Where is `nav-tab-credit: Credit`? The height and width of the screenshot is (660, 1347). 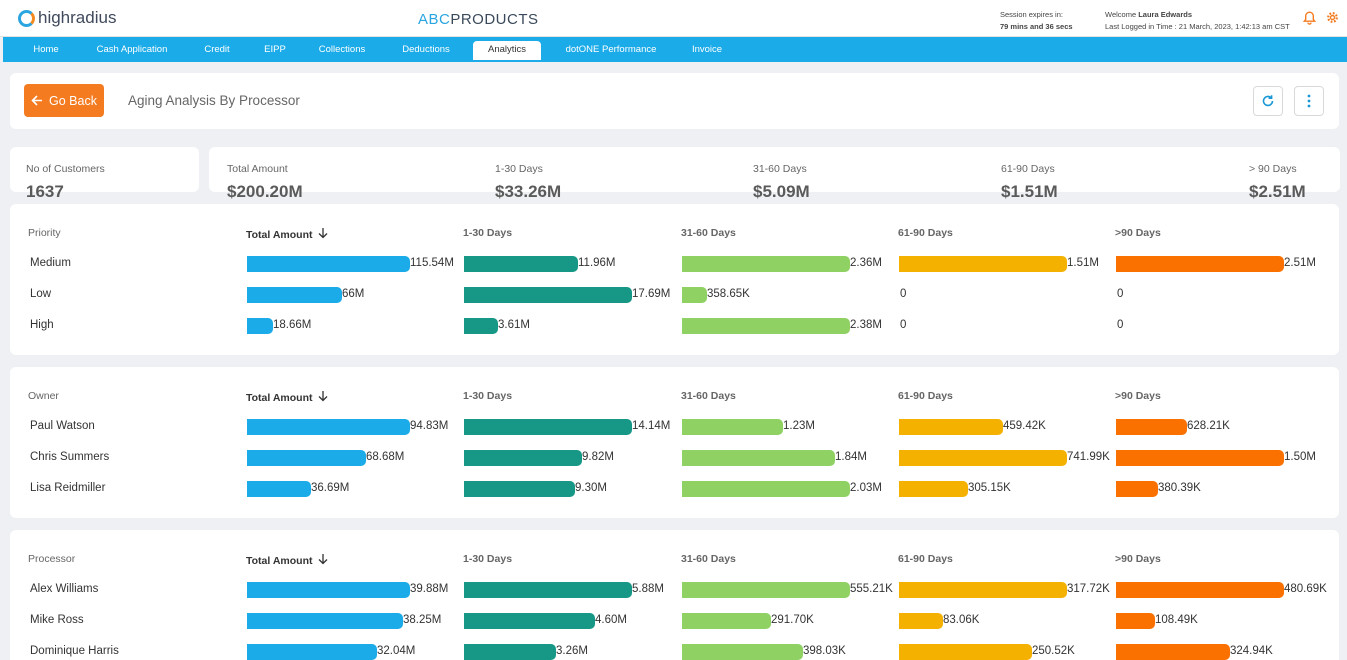
nav-tab-credit: Credit is located at coordinates (217, 49).